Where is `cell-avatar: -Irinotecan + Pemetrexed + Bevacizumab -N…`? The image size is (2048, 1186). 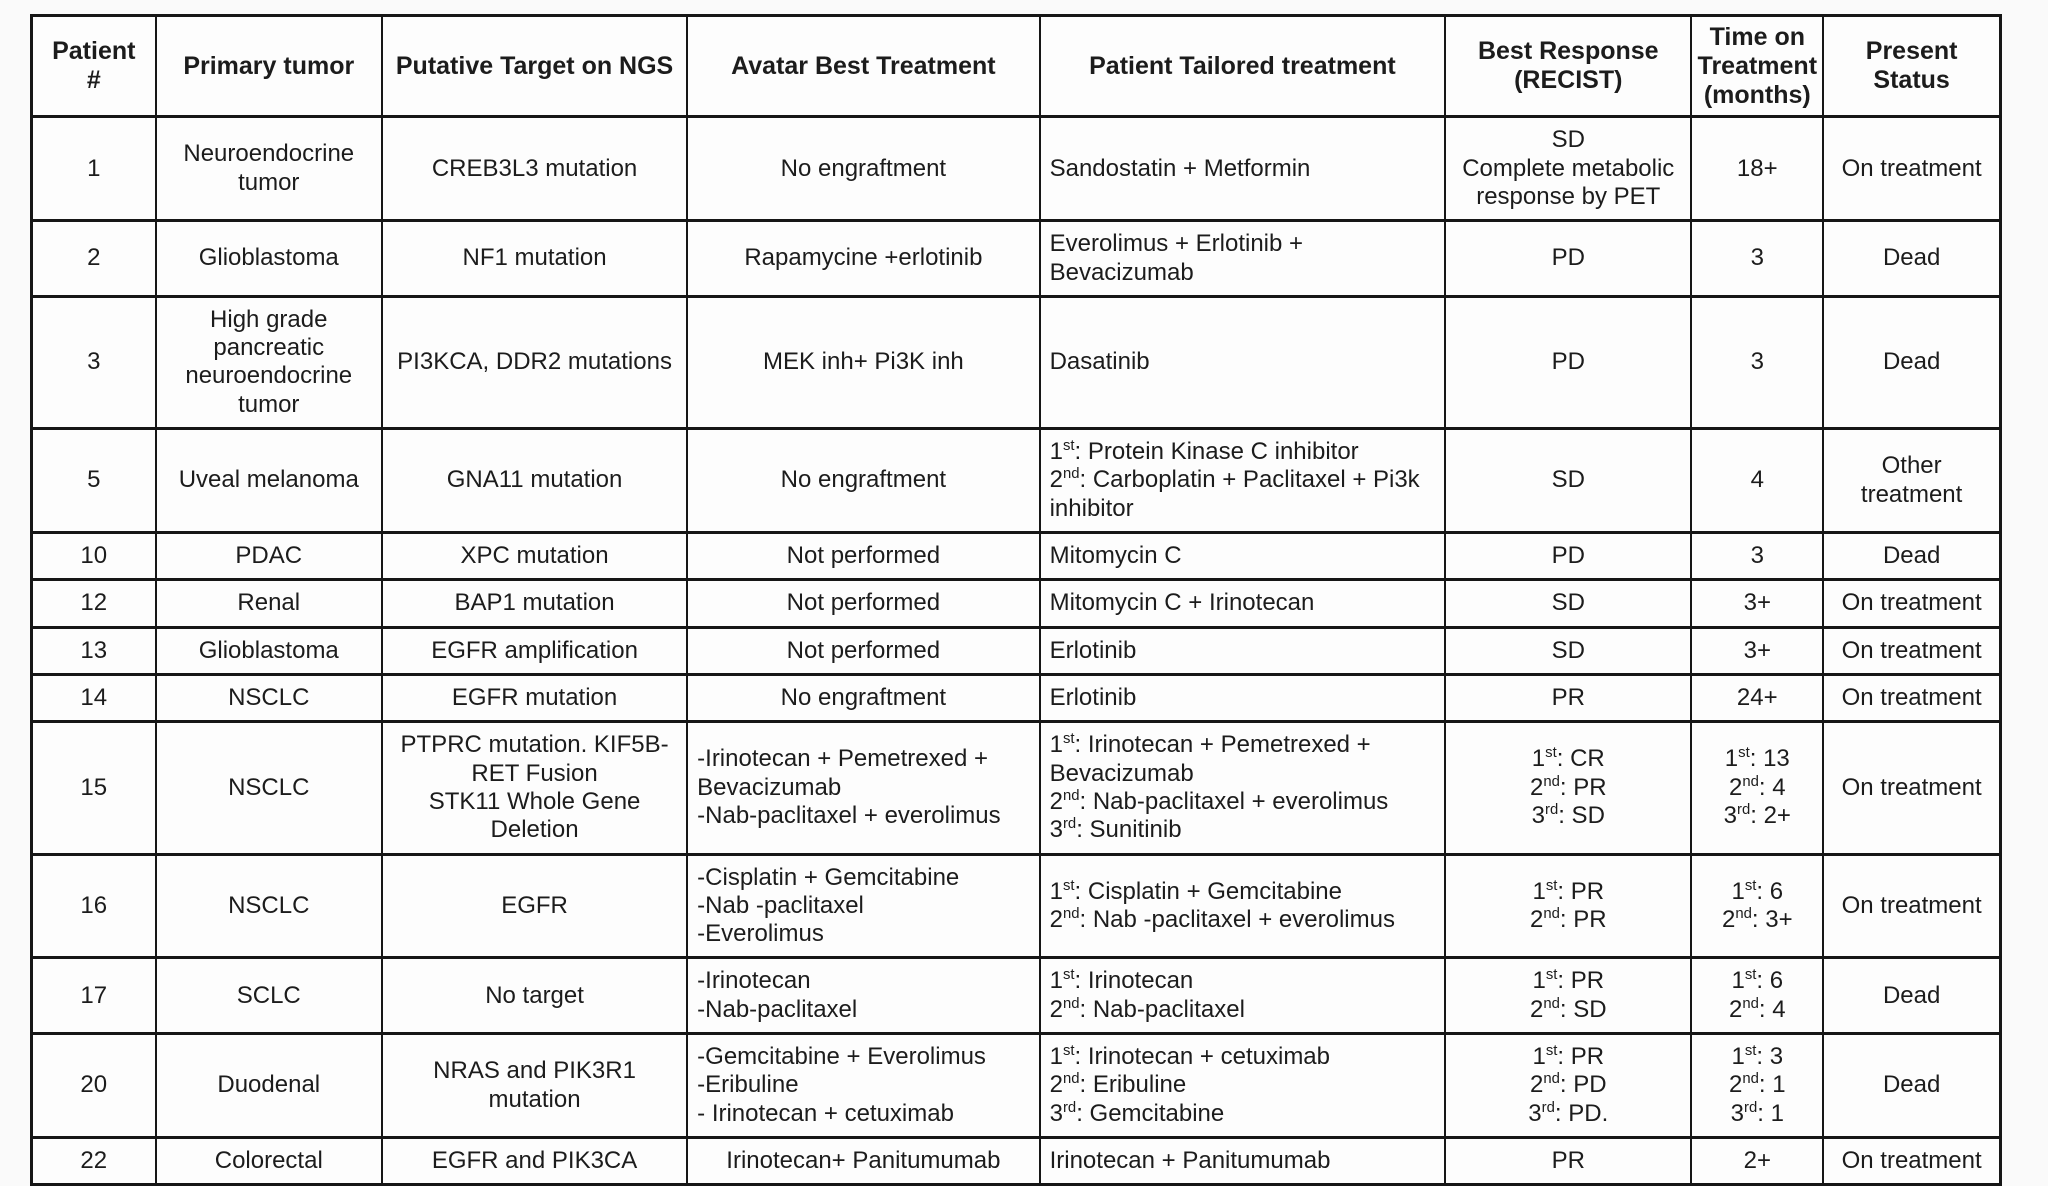
cell-avatar: -Irinotecan + Pemetrexed + Bevacizumab -N… is located at coordinates (863, 788).